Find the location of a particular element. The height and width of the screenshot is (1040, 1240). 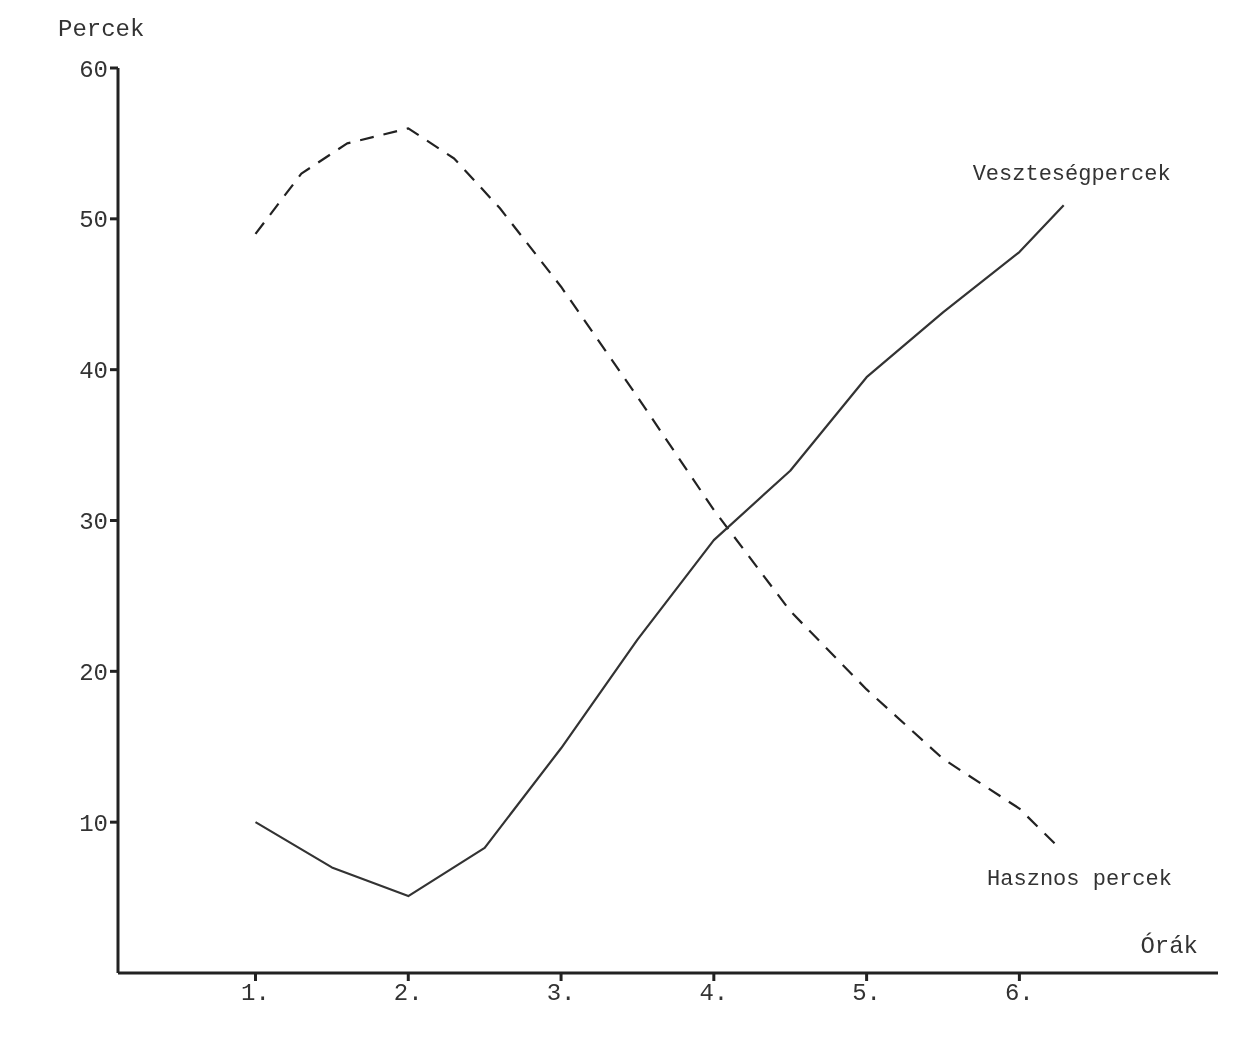

x-axis-title: Órák is located at coordinates (1169, 946).